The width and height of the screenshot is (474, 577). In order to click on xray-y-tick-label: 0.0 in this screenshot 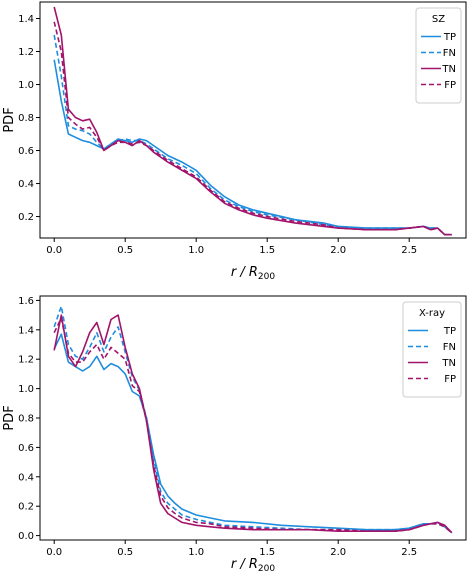, I will do `click(26, 536)`.